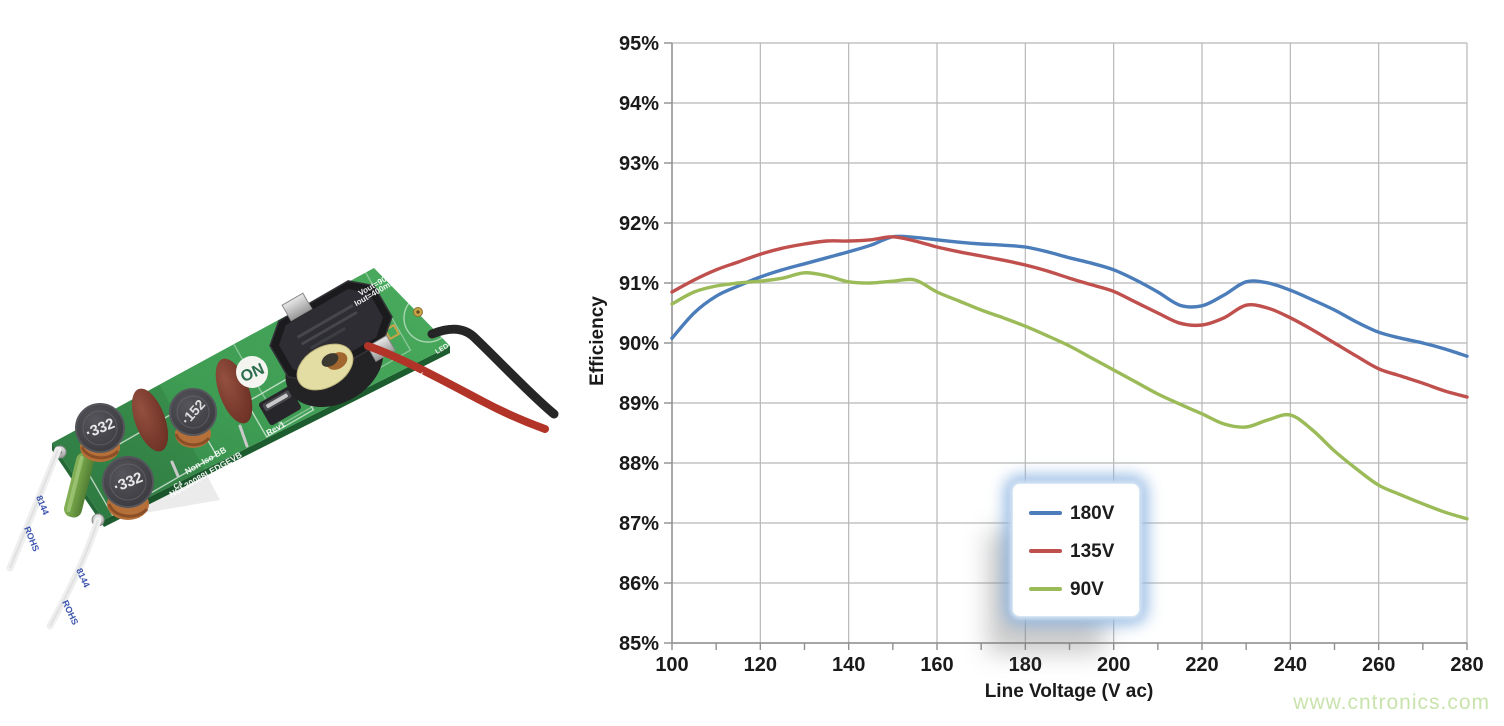  I want to click on y-tick-label: 95%, so click(639, 44).